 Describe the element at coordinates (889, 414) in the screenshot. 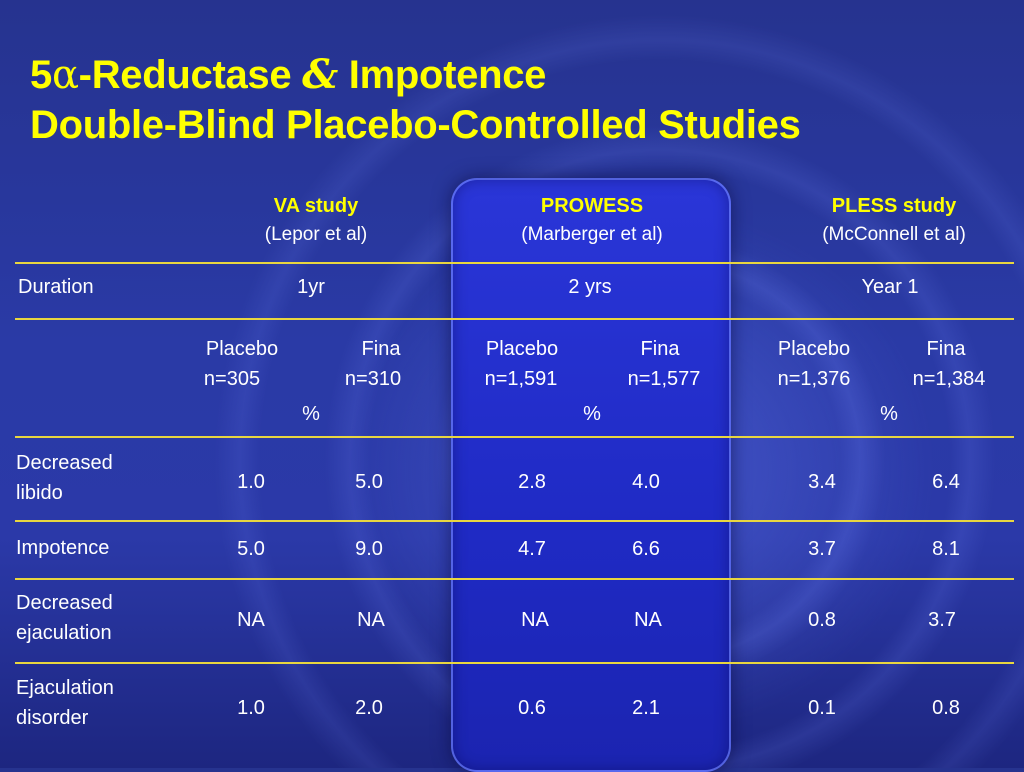

I see `unit-percent-pless: %` at that location.